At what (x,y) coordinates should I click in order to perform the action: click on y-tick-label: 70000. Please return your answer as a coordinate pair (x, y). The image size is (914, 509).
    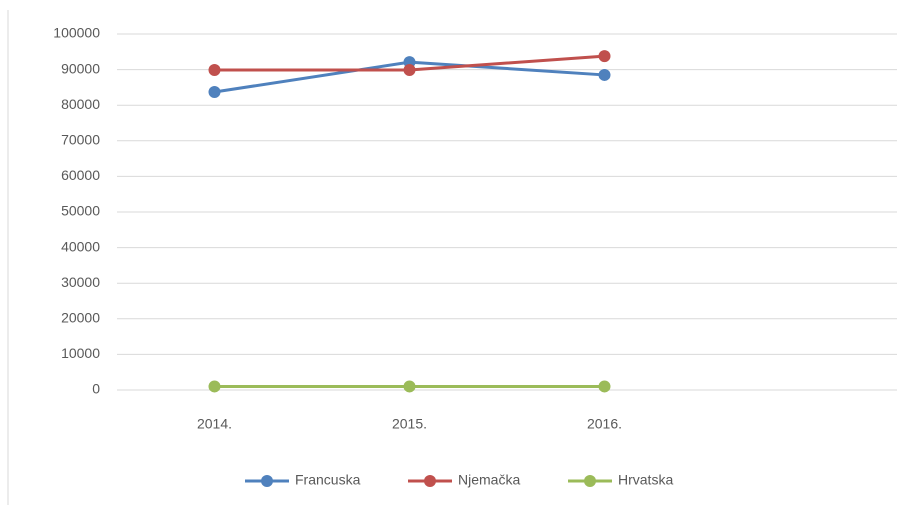
    Looking at the image, I should click on (80, 140).